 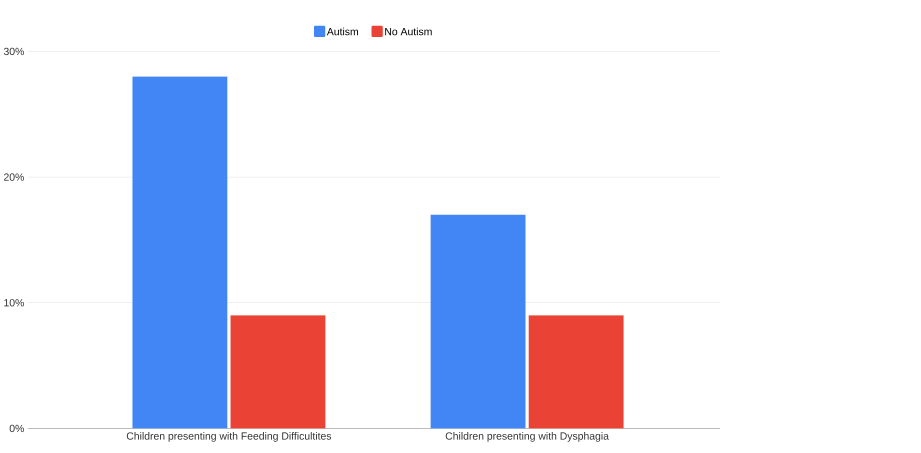 What do you see at coordinates (229, 437) in the screenshot?
I see `x-tick-label: Children presenting with Feeding Difficultites` at bounding box center [229, 437].